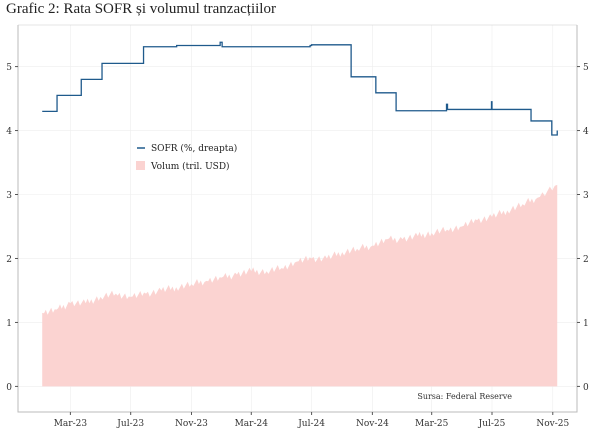 This screenshot has width=600, height=446. I want to click on x-tick-label: Mar-25, so click(432, 424).